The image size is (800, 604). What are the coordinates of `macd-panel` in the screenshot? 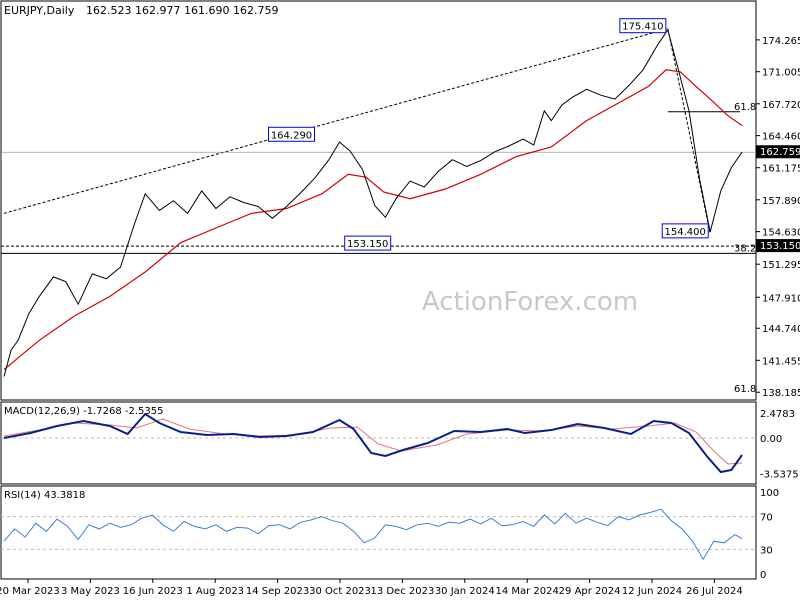 It's located at (378, 443).